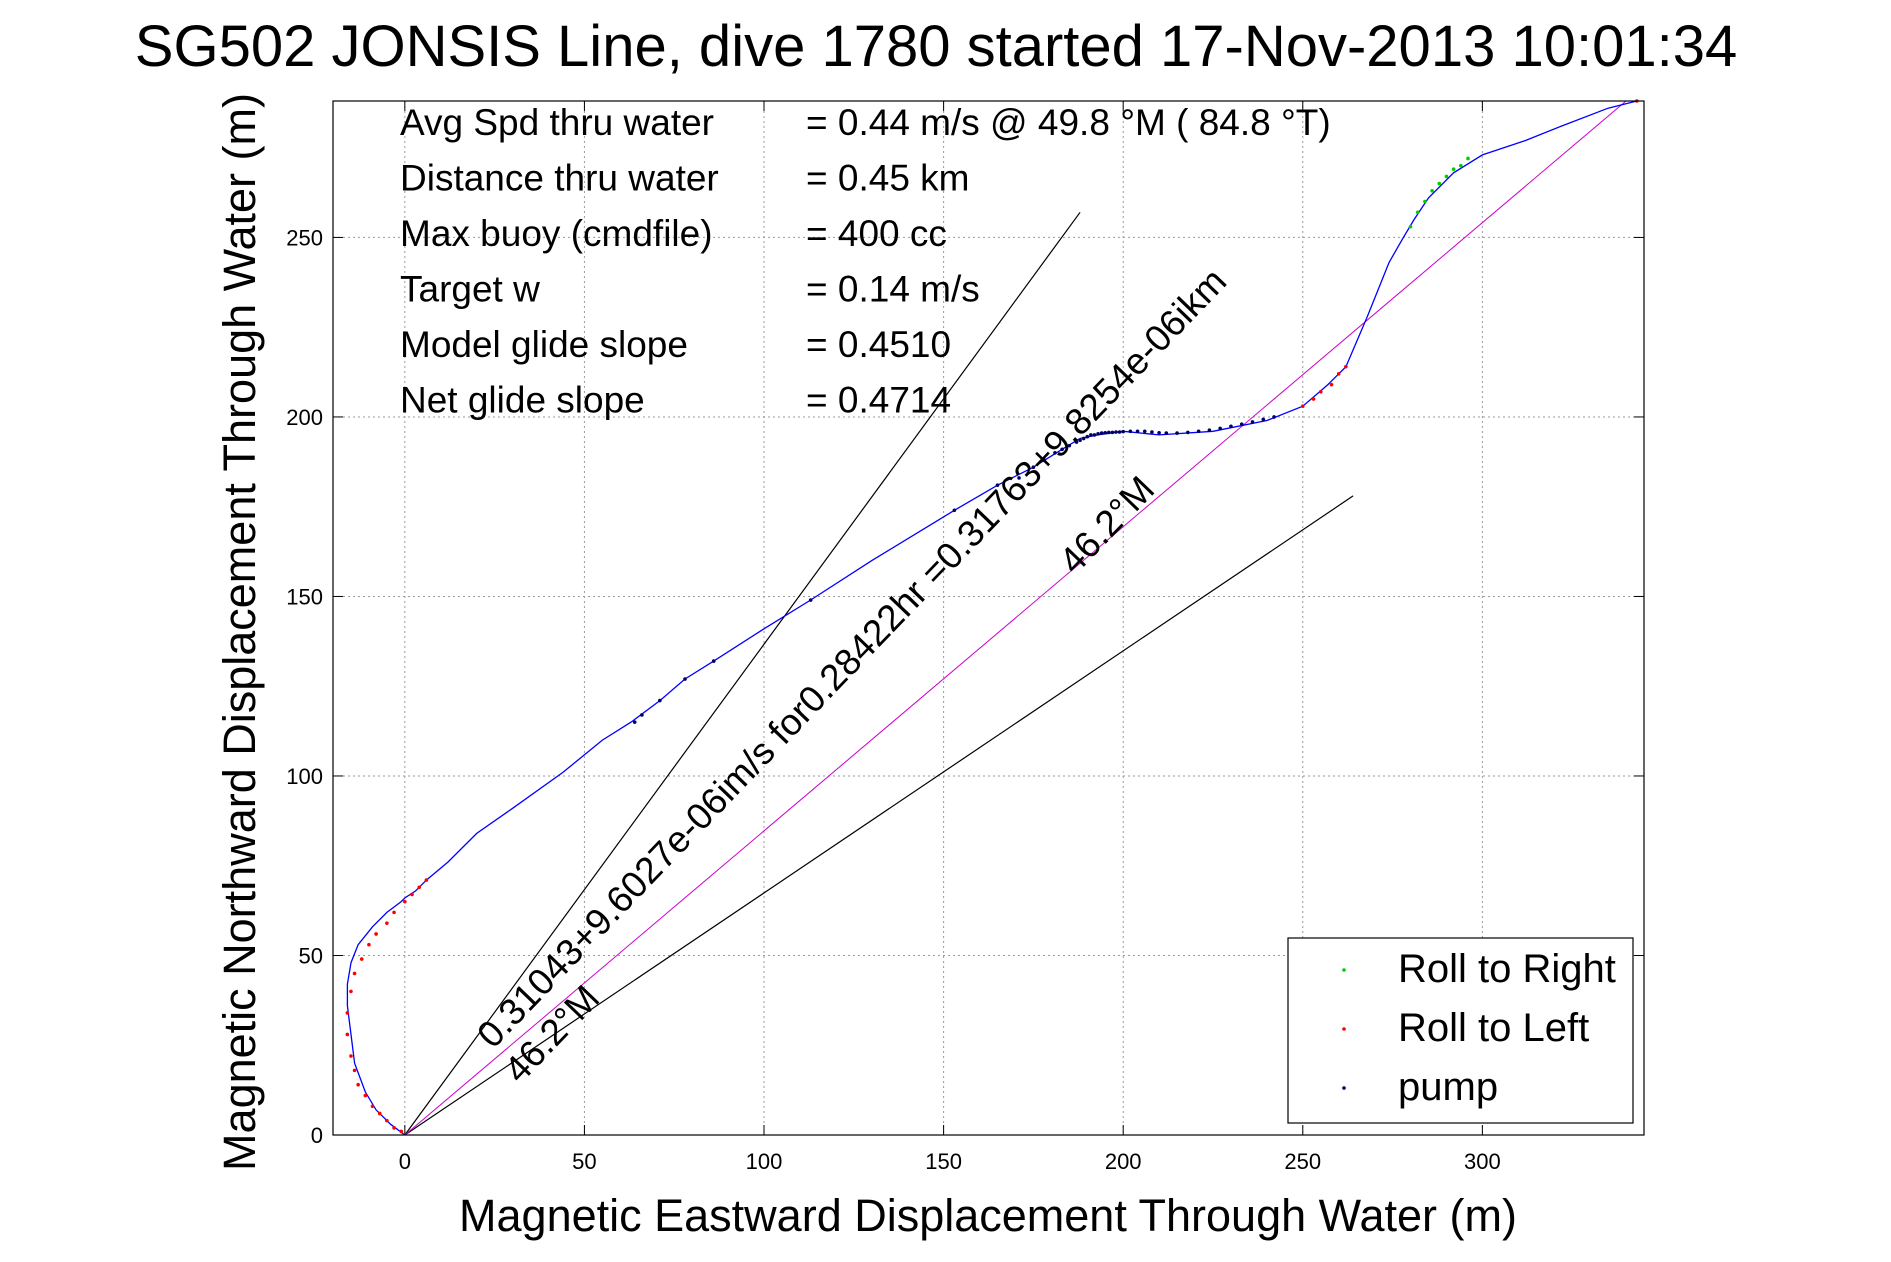 The height and width of the screenshot is (1262, 1891). Describe the element at coordinates (311, 955) in the screenshot. I see `y-tick-label: 50` at that location.